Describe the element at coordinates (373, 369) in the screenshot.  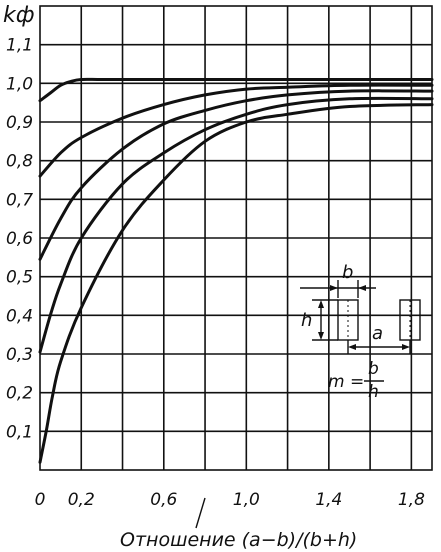
I see `inset-formula-numerator: b` at that location.